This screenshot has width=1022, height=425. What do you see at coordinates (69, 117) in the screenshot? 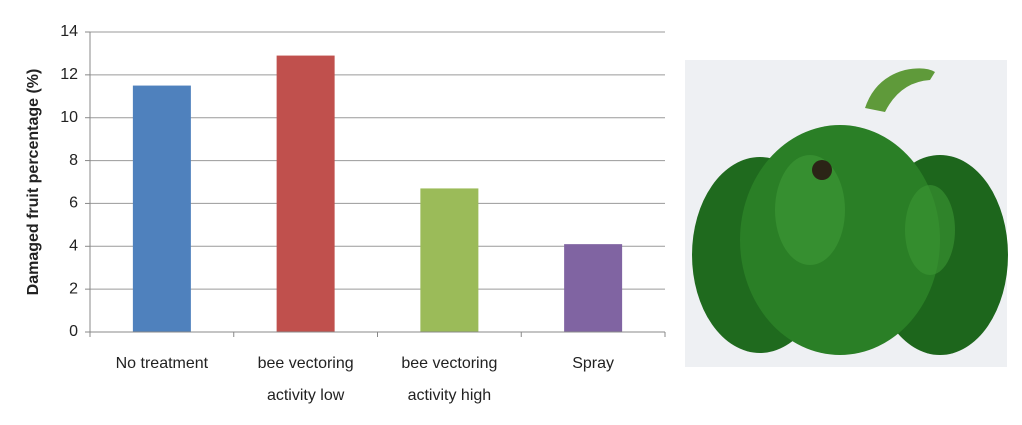
I see `y-tick-label: 10` at bounding box center [69, 117].